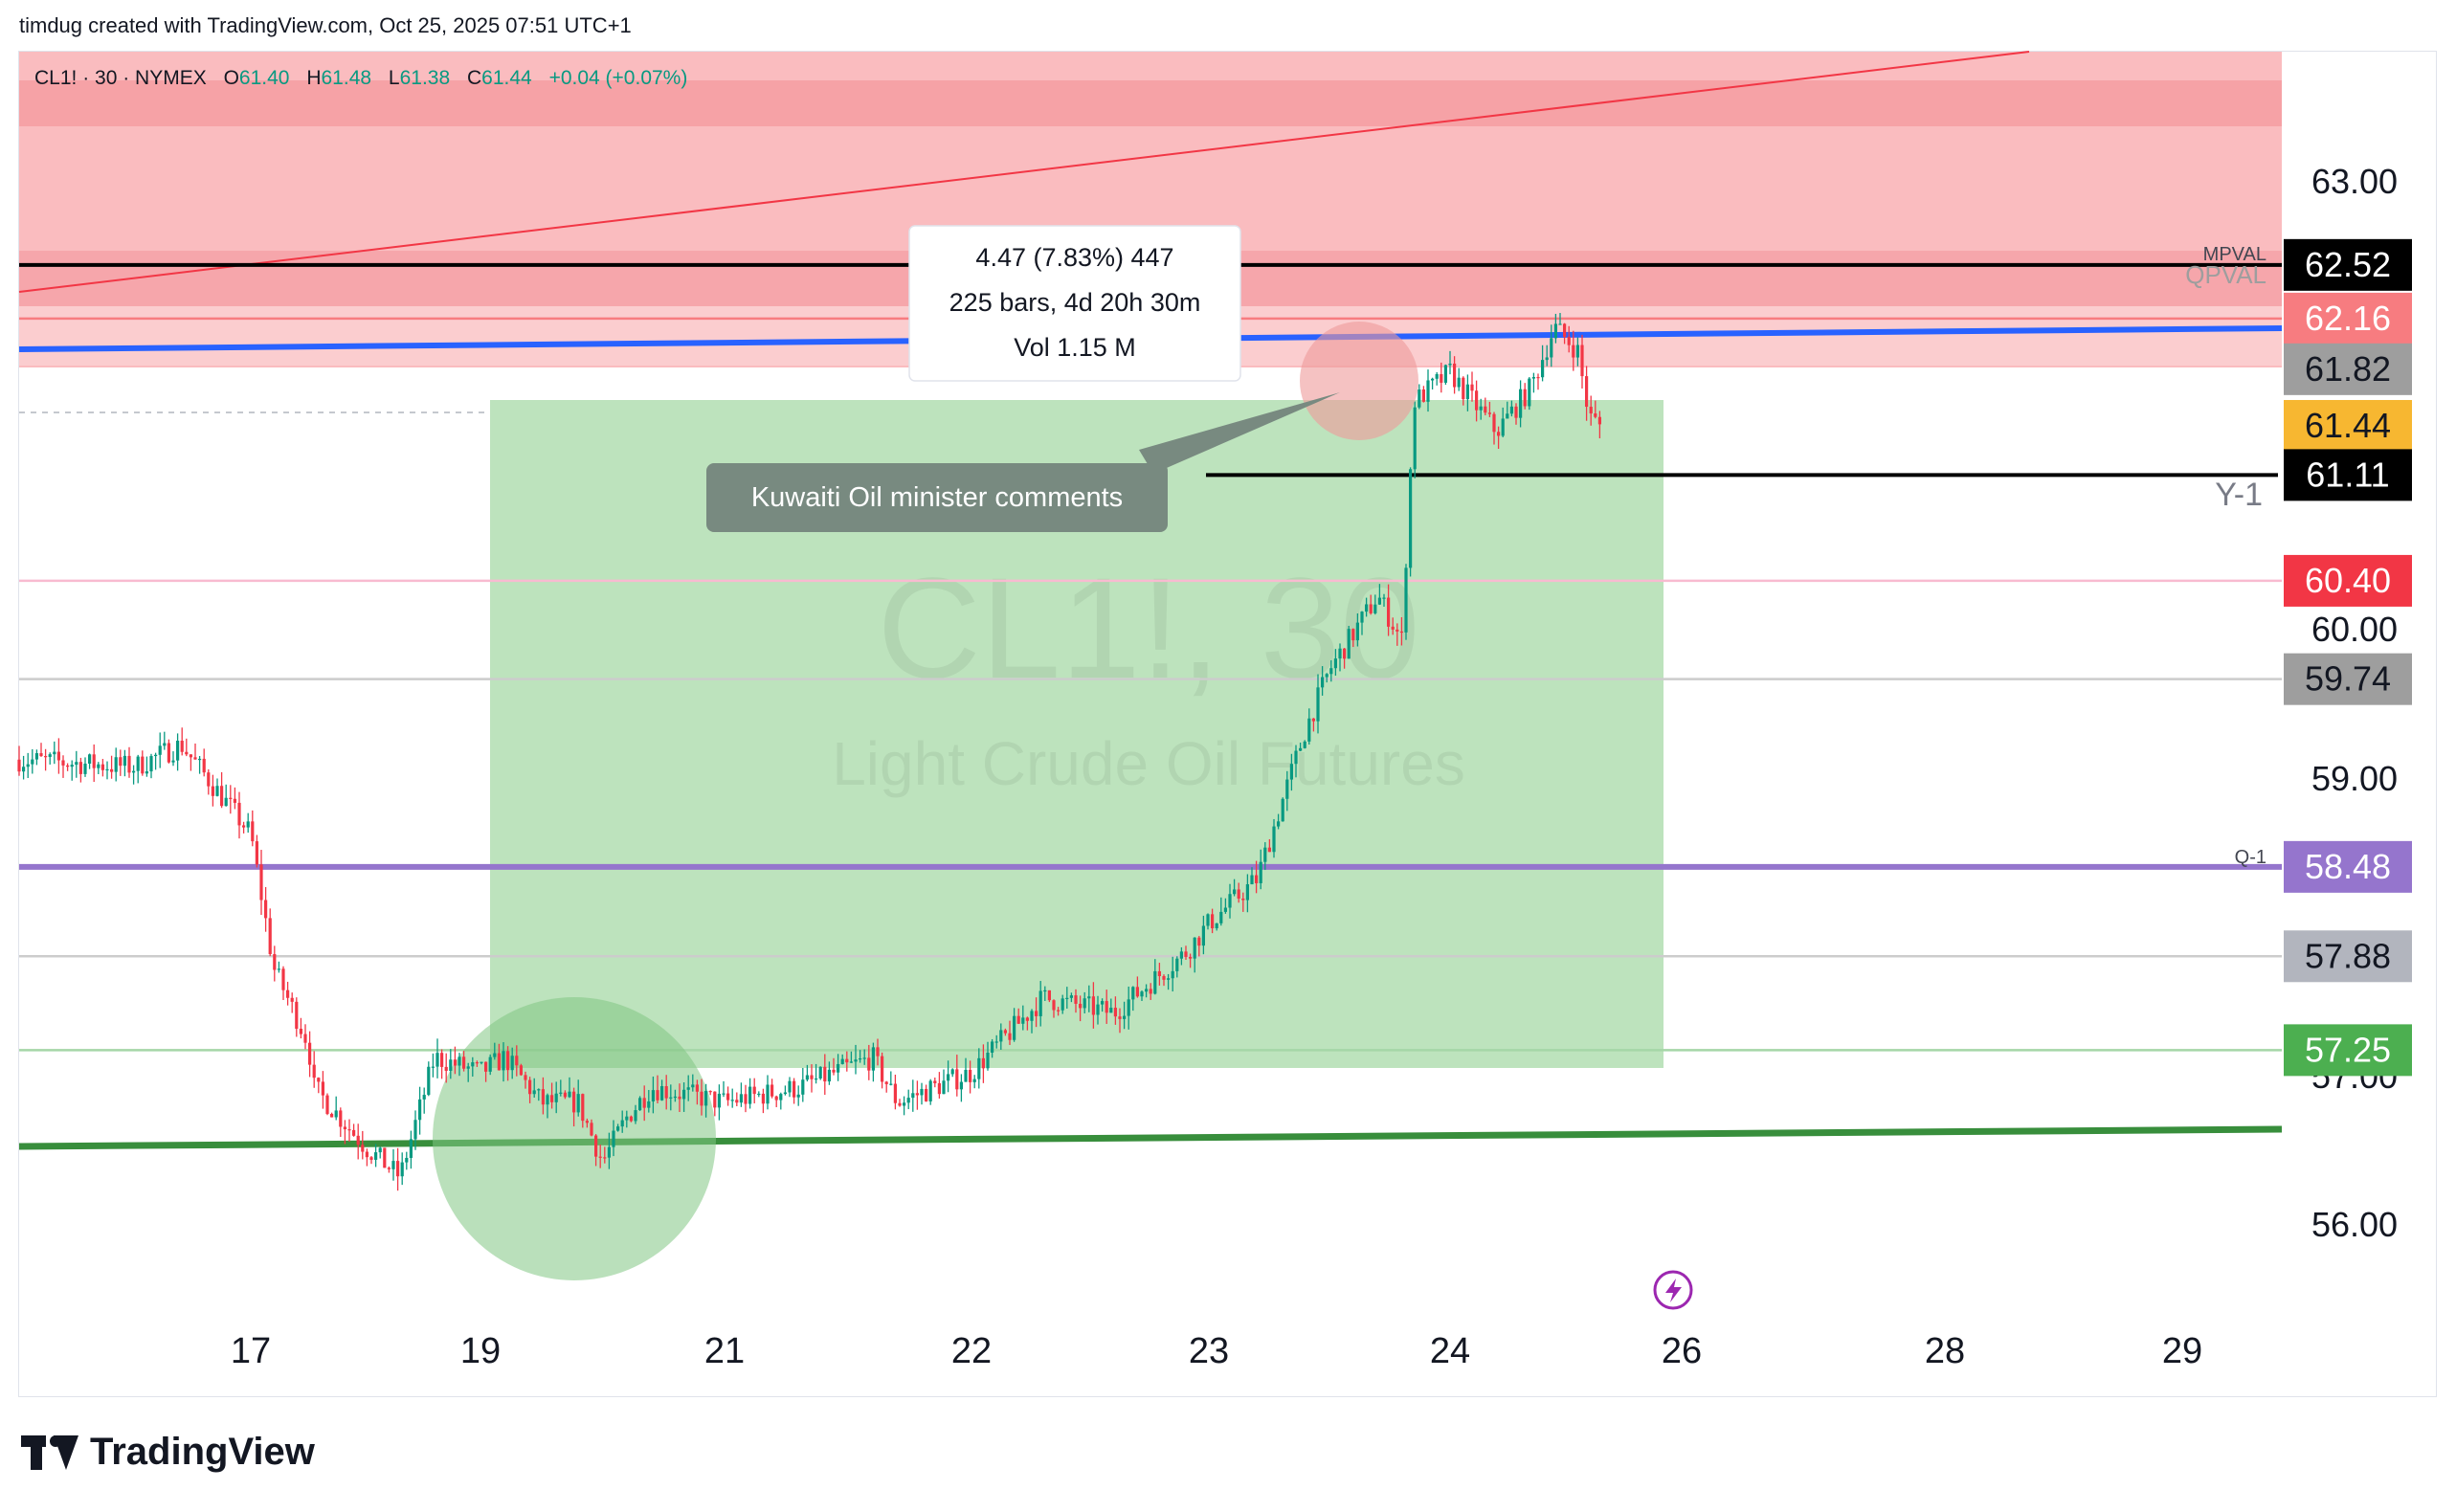 Image resolution: width=2456 pixels, height=1512 pixels. What do you see at coordinates (1024, 172) in the screenshot?
I see `rising-resistance-trendline` at bounding box center [1024, 172].